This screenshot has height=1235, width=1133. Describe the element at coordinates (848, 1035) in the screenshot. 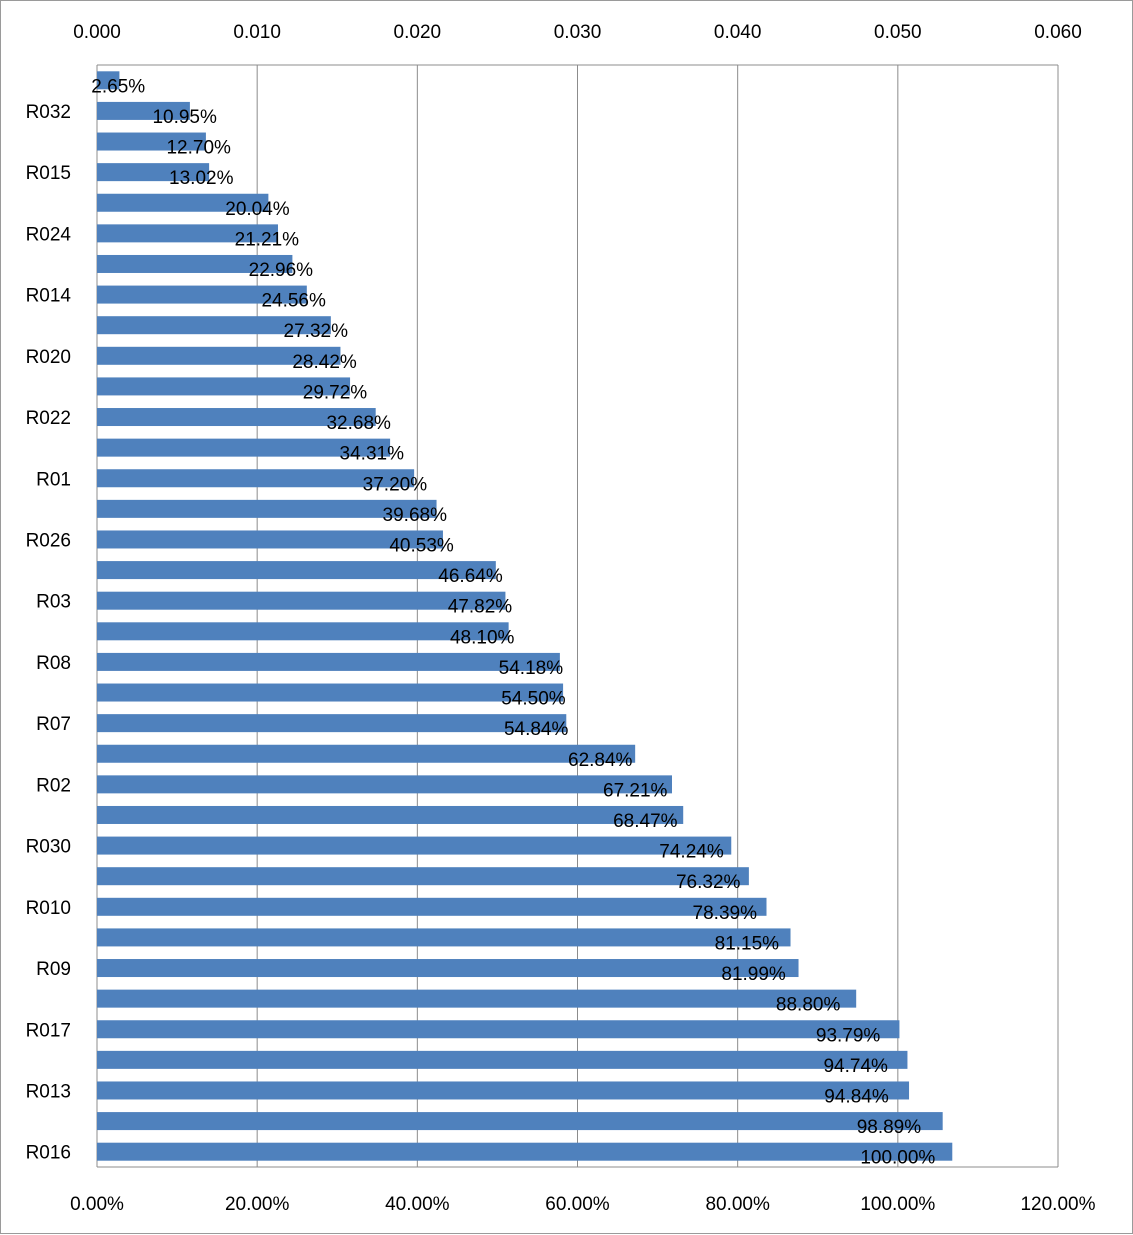

I see `cumulative-percent-label: 93.79%` at that location.